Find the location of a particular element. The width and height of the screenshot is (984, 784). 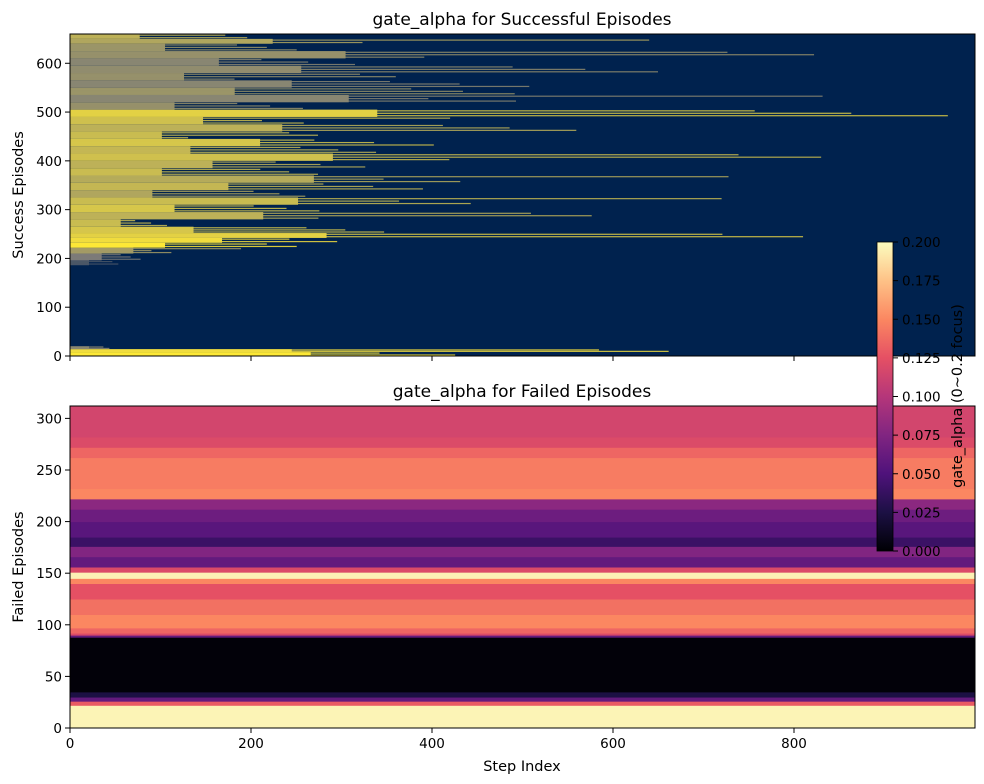

failed-ytick-label: 0 is located at coordinates (57, 729).